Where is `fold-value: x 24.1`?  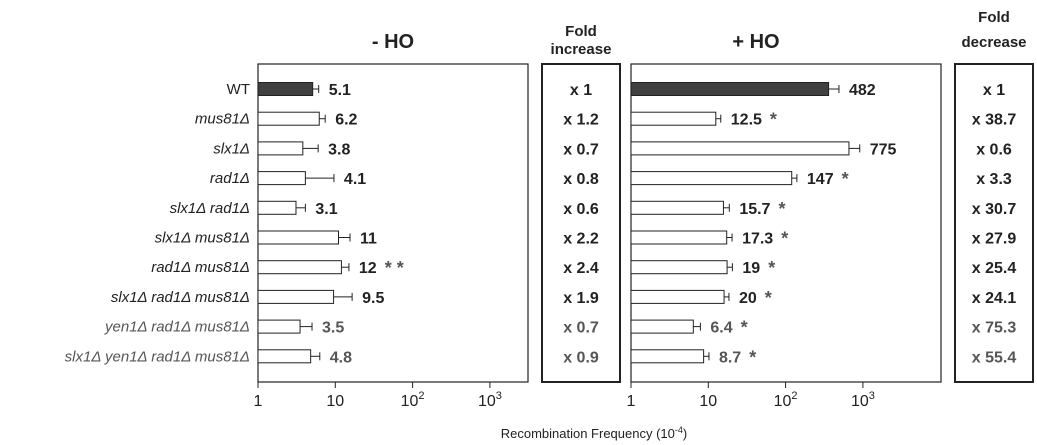
fold-value: x 24.1 is located at coordinates (994, 298).